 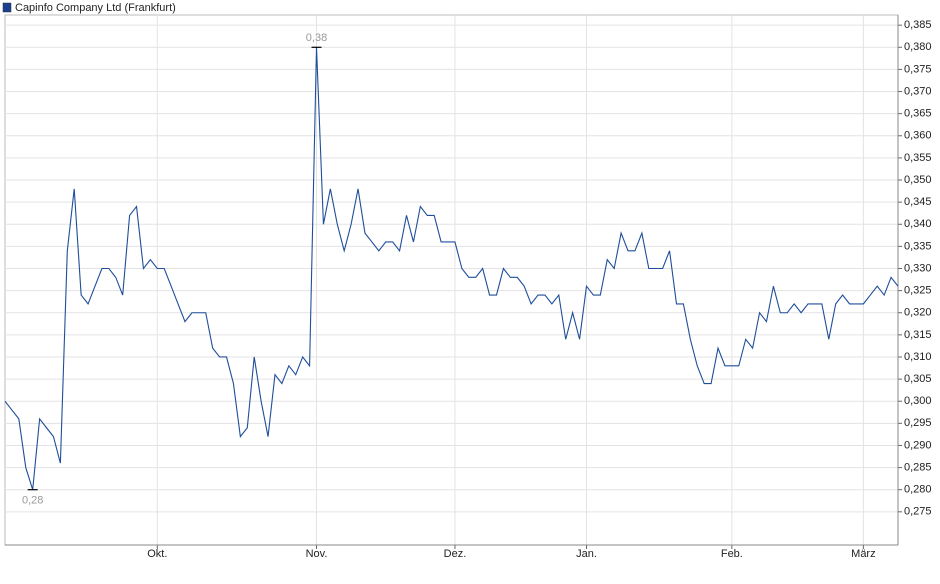 I want to click on y-tick-label: 0,315, so click(x=918, y=335).